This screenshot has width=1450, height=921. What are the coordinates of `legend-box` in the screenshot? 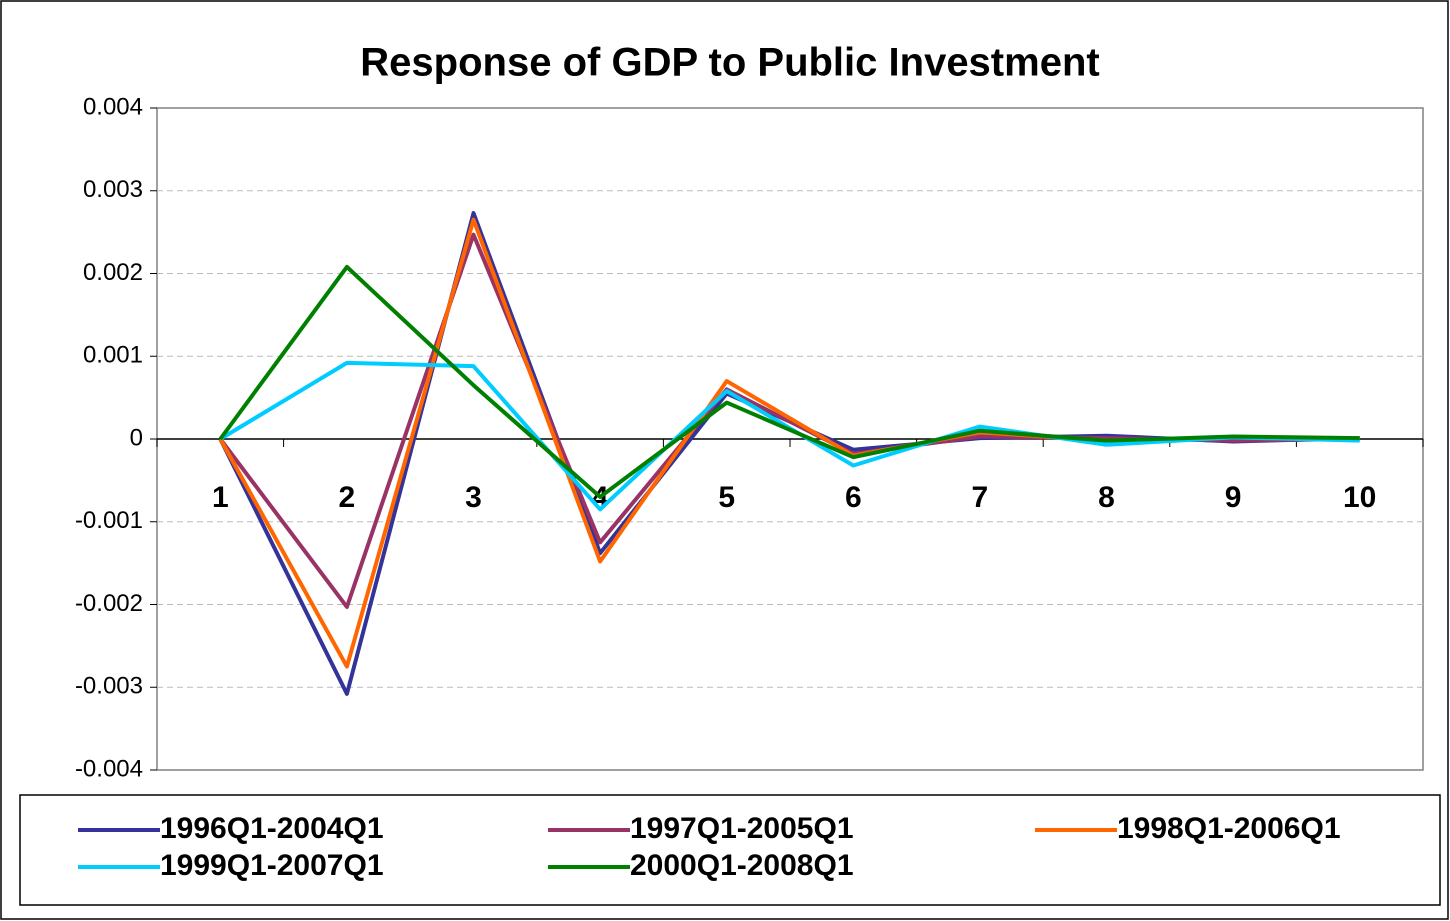 It's located at (730, 850).